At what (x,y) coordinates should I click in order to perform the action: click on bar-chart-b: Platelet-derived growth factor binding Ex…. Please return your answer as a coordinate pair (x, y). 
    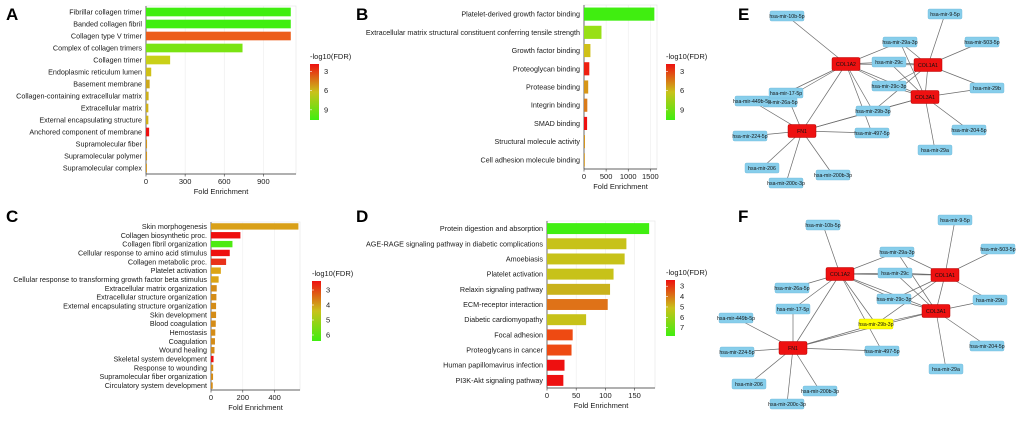
    Looking at the image, I should click on (537, 97).